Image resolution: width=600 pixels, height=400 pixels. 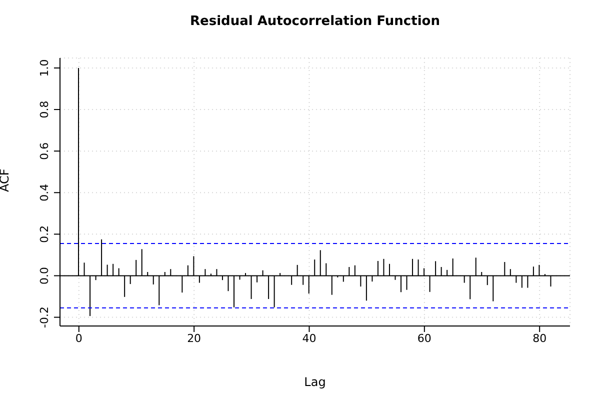 I want to click on y-tick-label: 1.0, so click(x=44, y=68).